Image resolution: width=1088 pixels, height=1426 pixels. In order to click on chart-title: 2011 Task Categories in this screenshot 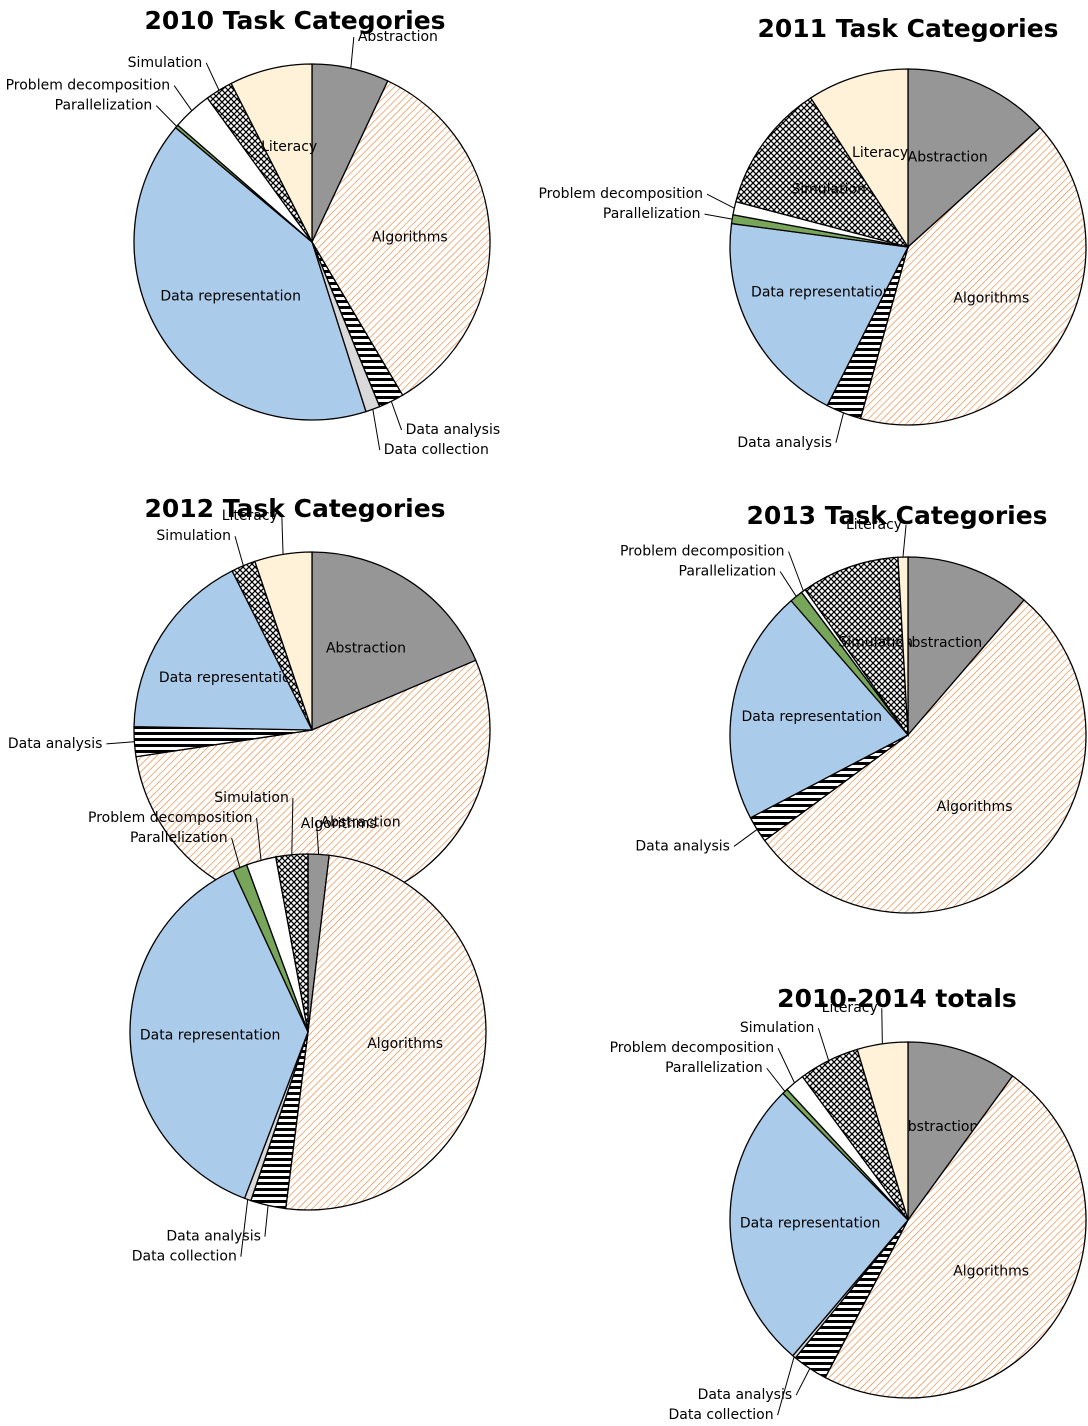, I will do `click(907, 28)`.